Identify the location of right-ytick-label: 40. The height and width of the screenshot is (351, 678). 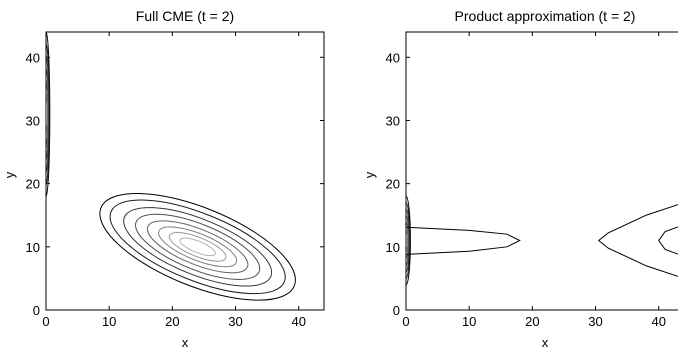
(393, 57).